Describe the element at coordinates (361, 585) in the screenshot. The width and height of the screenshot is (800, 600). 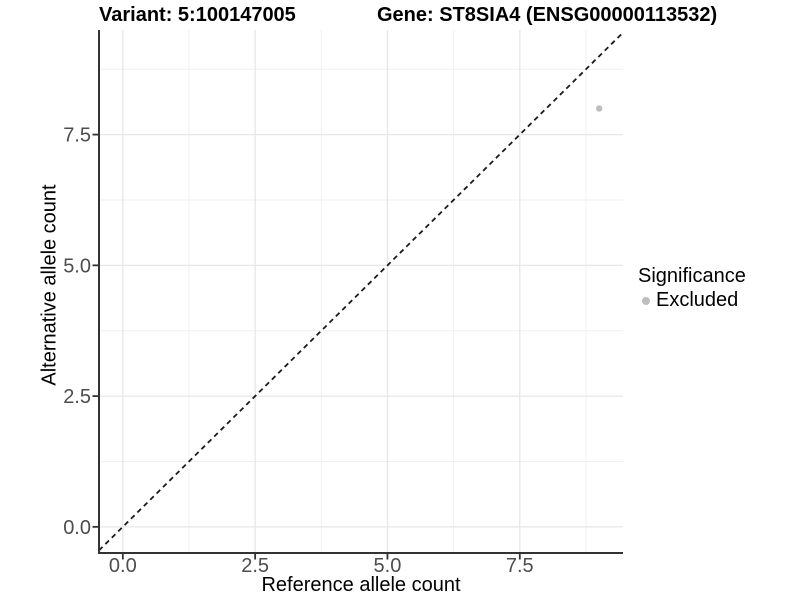
I see `x-axis-title: Reference allele count` at that location.